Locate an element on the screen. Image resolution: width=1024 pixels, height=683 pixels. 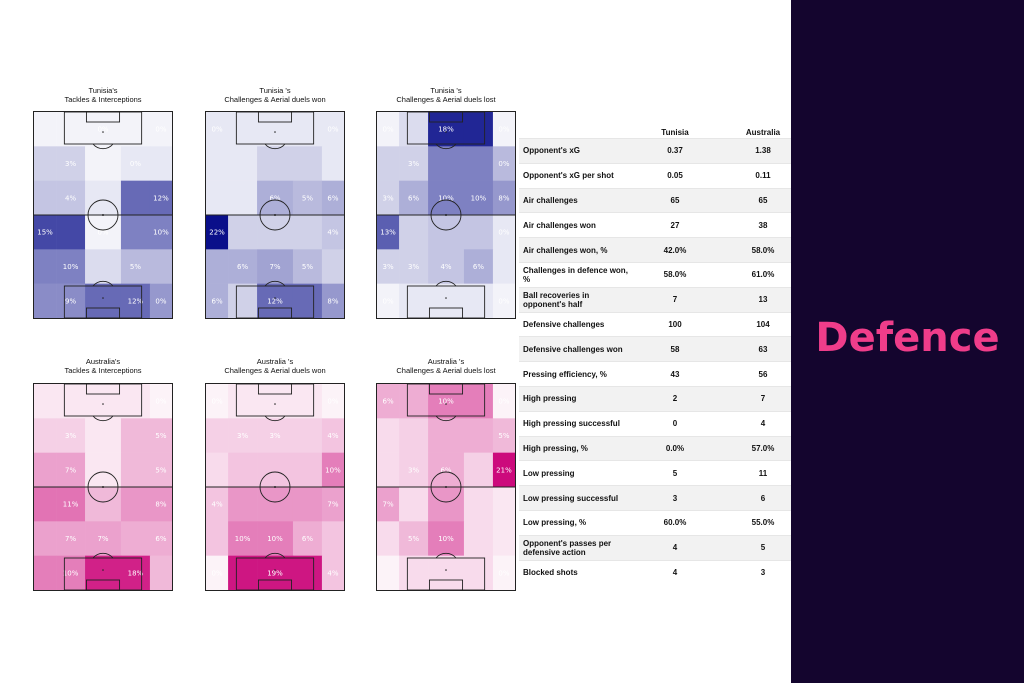
goal-area-top is located at coordinates (275, 389).